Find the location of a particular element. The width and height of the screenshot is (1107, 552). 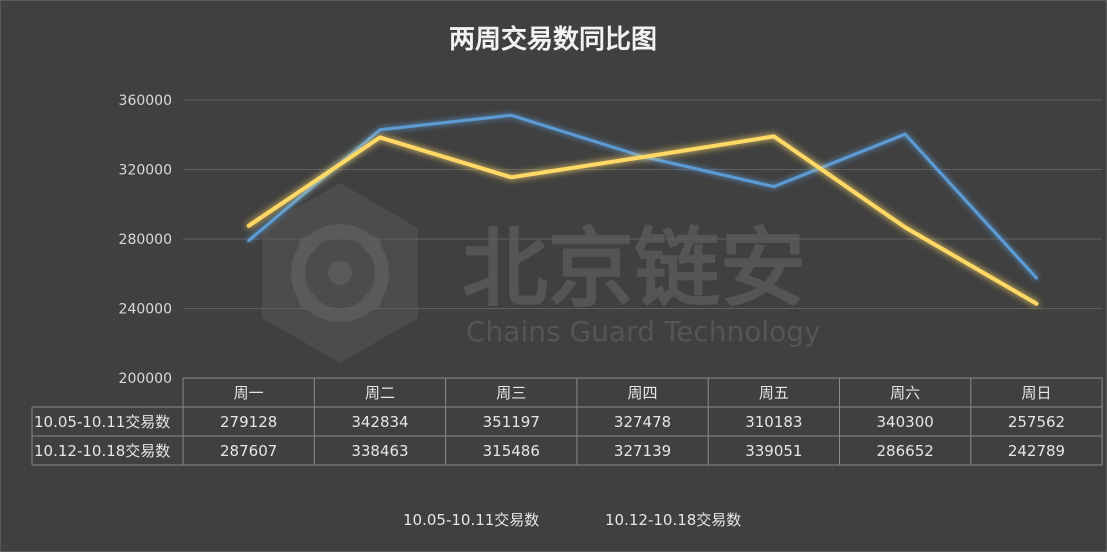

y-tick-label: 200000 is located at coordinates (145, 379).